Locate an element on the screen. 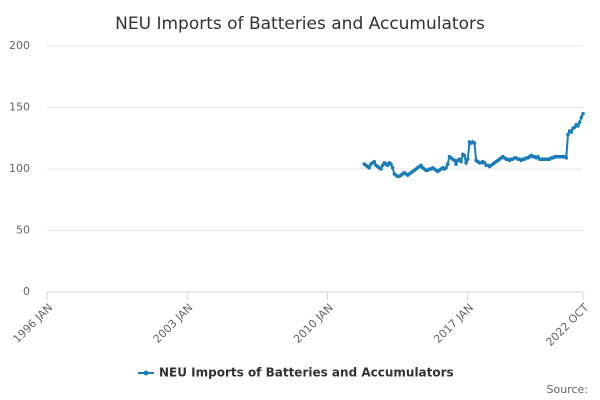 Image resolution: width=600 pixels, height=400 pixels. legend-marker is located at coordinates (146, 373).